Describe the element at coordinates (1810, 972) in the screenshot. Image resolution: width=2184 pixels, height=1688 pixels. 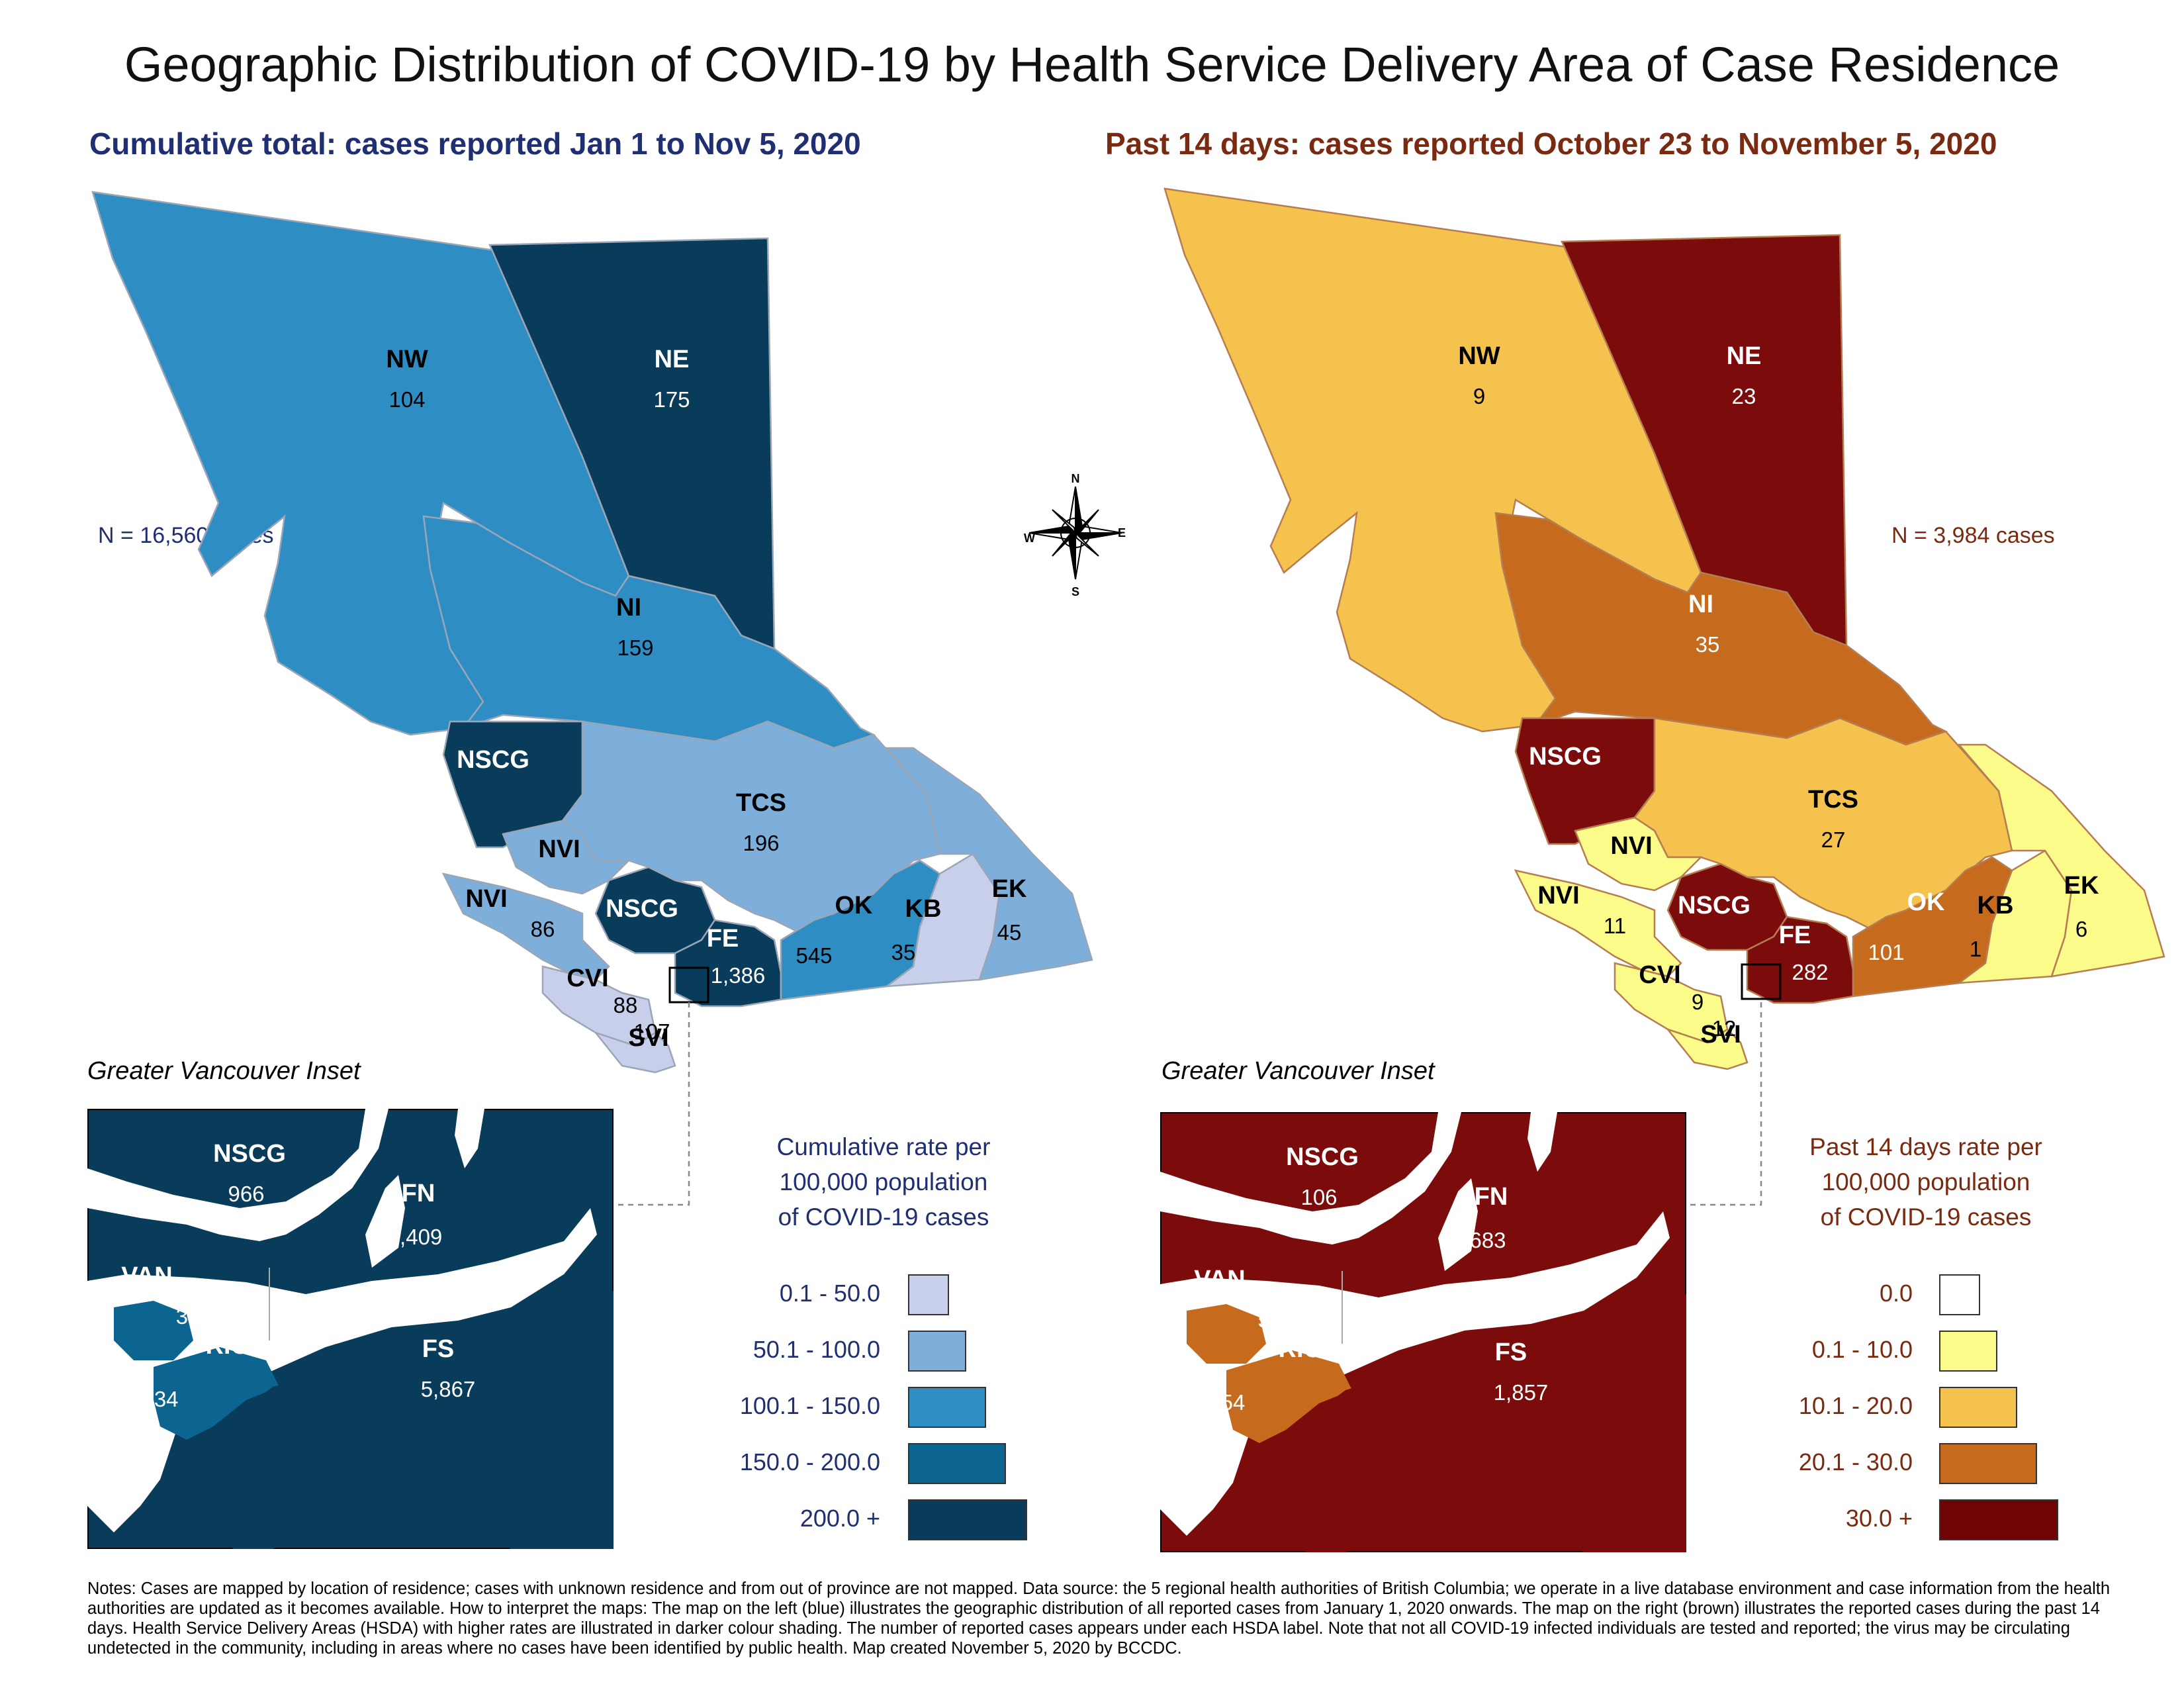
I see `right-region-count: 282` at that location.